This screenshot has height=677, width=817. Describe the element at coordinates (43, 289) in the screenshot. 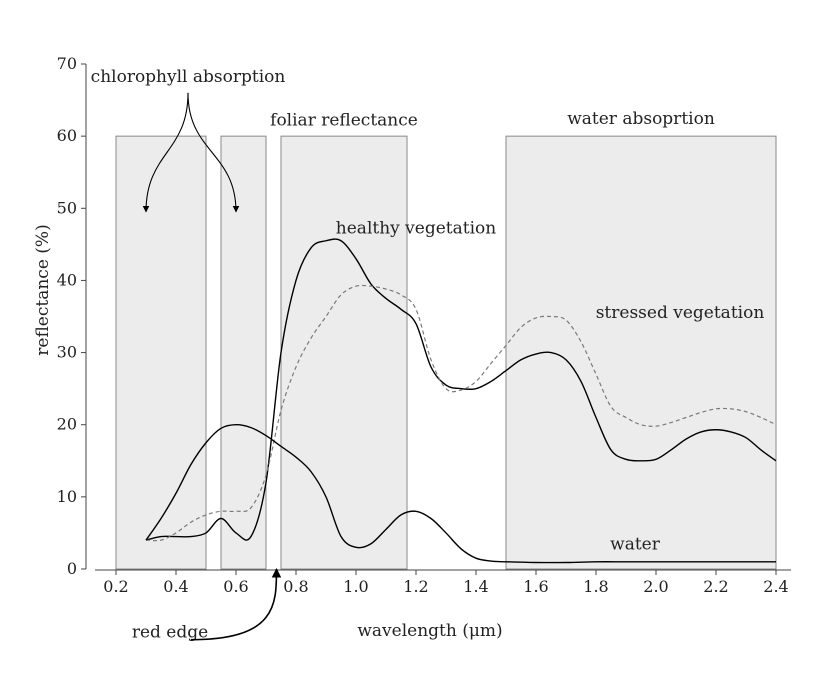

I see `y-axis-label: reflectance (%)` at that location.